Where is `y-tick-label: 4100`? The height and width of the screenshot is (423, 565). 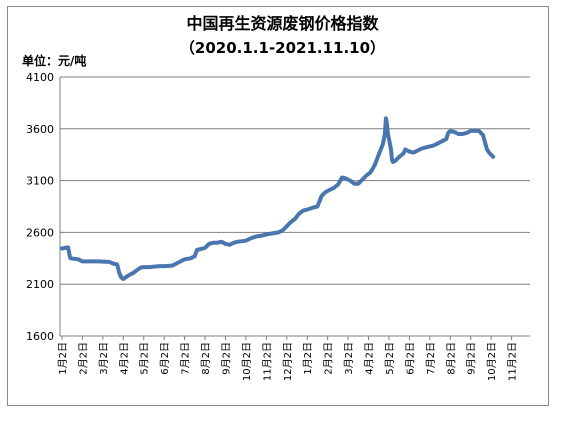
y-tick-label: 4100 is located at coordinates (40, 77).